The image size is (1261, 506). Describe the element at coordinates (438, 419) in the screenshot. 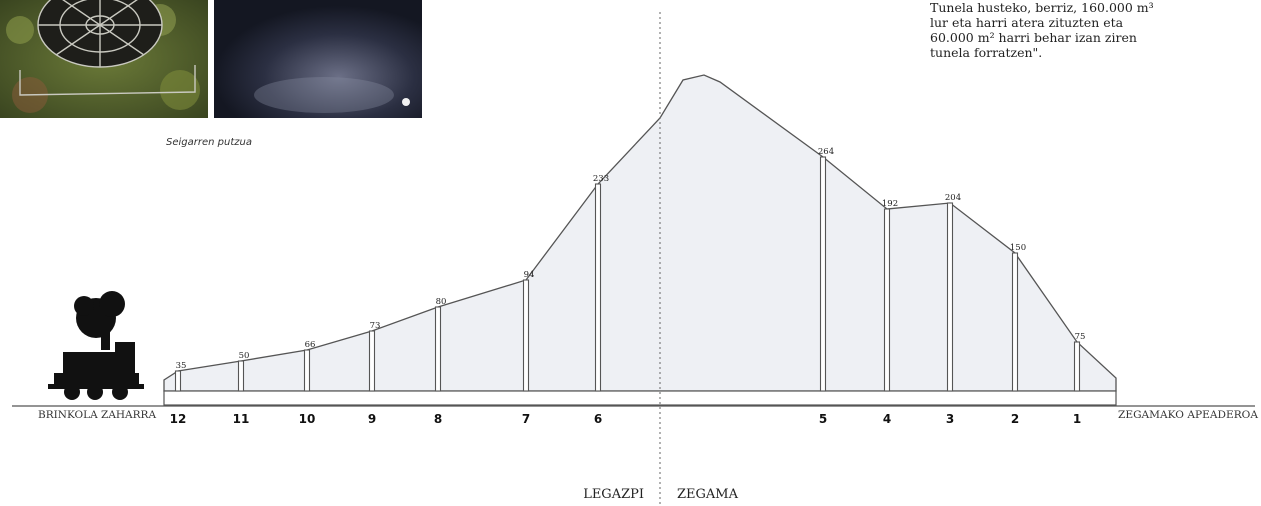

I see `well-number-label: 8` at that location.